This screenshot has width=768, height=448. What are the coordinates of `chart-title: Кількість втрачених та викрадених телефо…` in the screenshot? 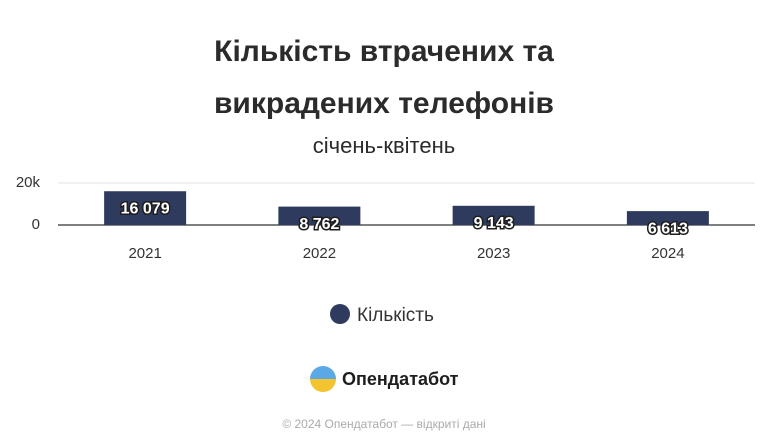 It's located at (384, 77).